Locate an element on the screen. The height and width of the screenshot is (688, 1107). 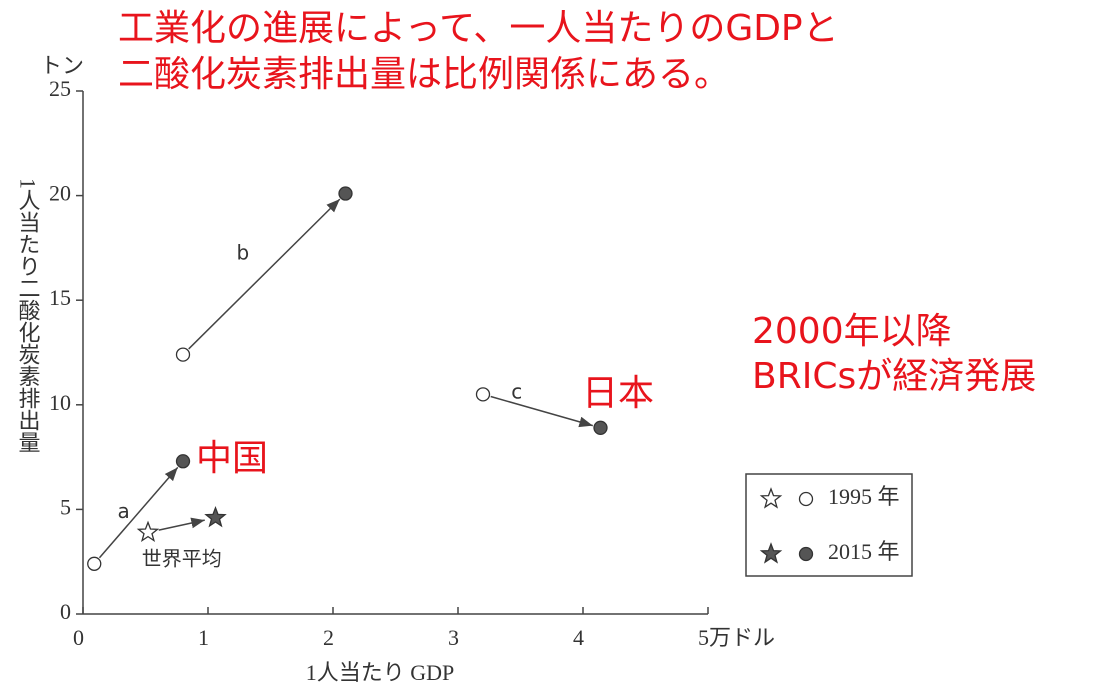
point-label: a is located at coordinates (123, 511).